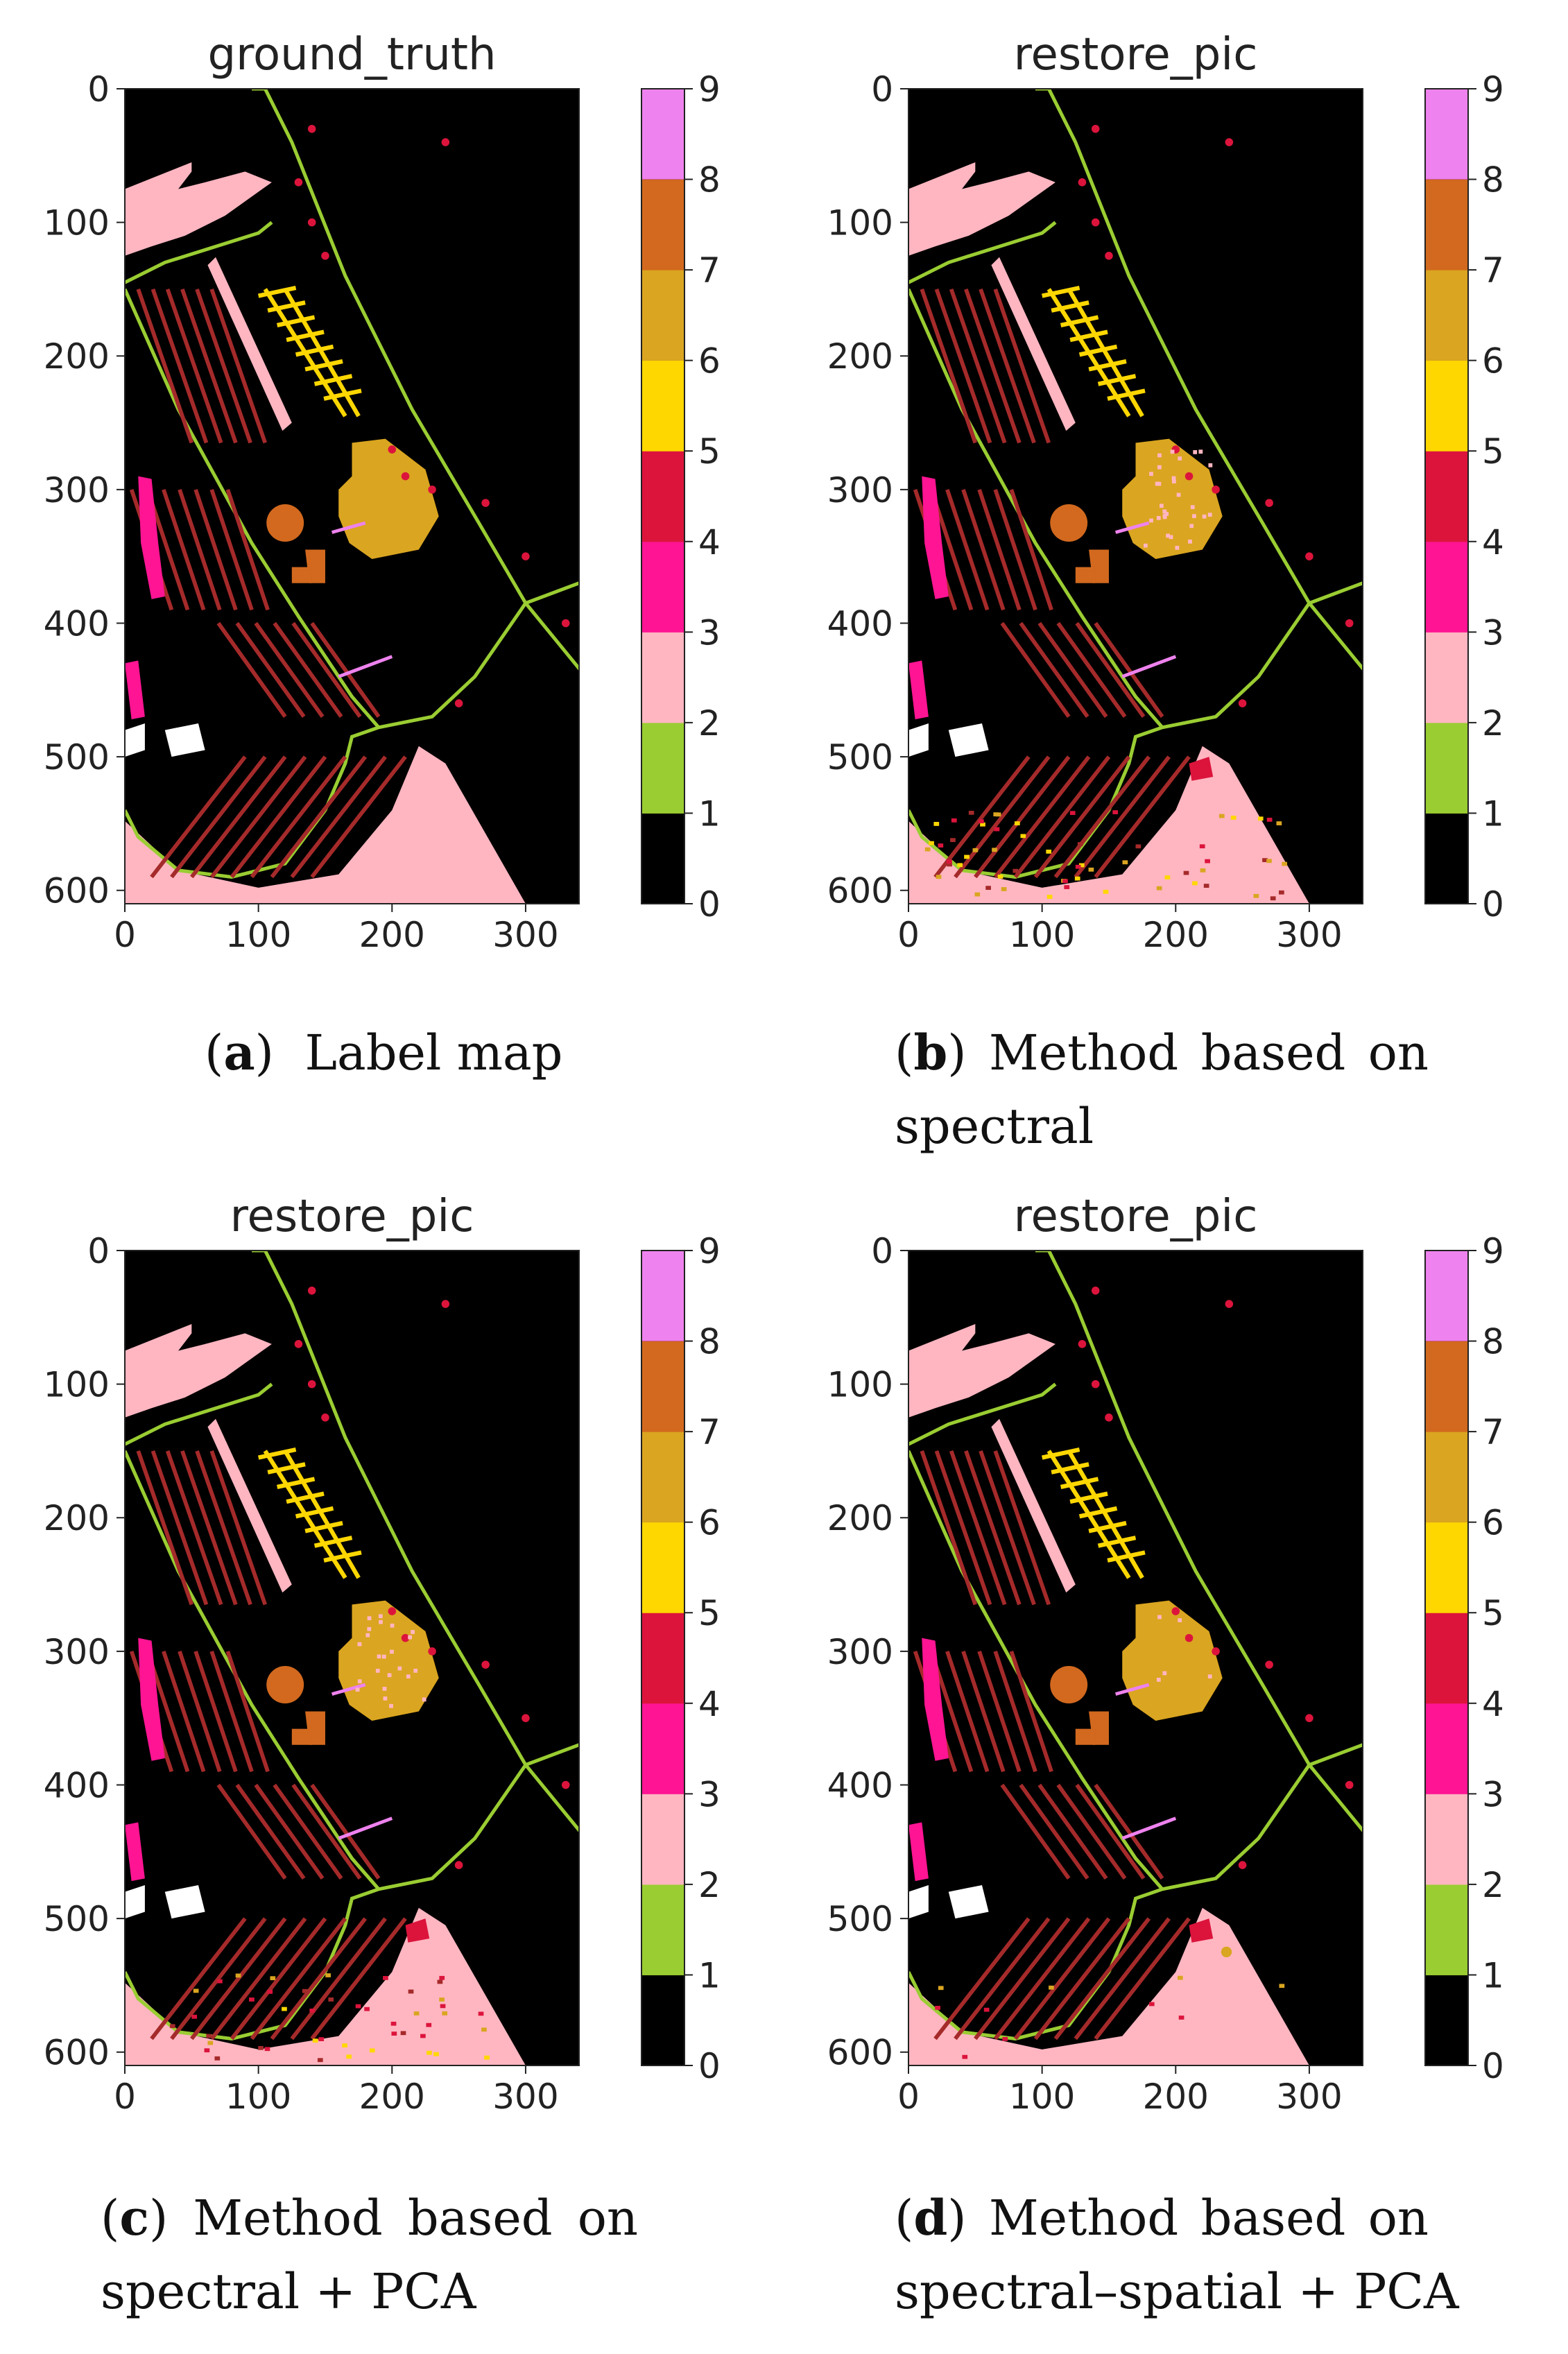 The width and height of the screenshot is (1568, 2354). I want to click on colorbar-tick-label: 0, so click(1493, 904).